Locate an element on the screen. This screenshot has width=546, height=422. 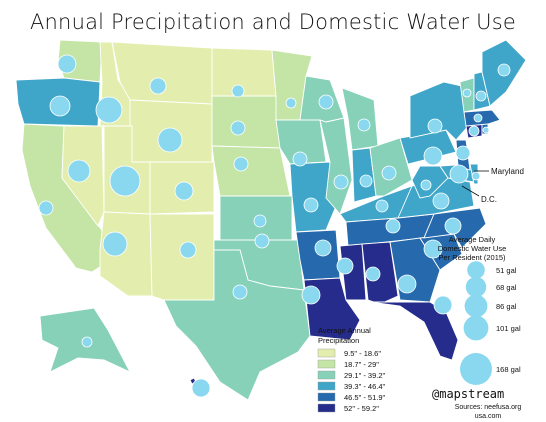
state-new-york is located at coordinates (440, 111).